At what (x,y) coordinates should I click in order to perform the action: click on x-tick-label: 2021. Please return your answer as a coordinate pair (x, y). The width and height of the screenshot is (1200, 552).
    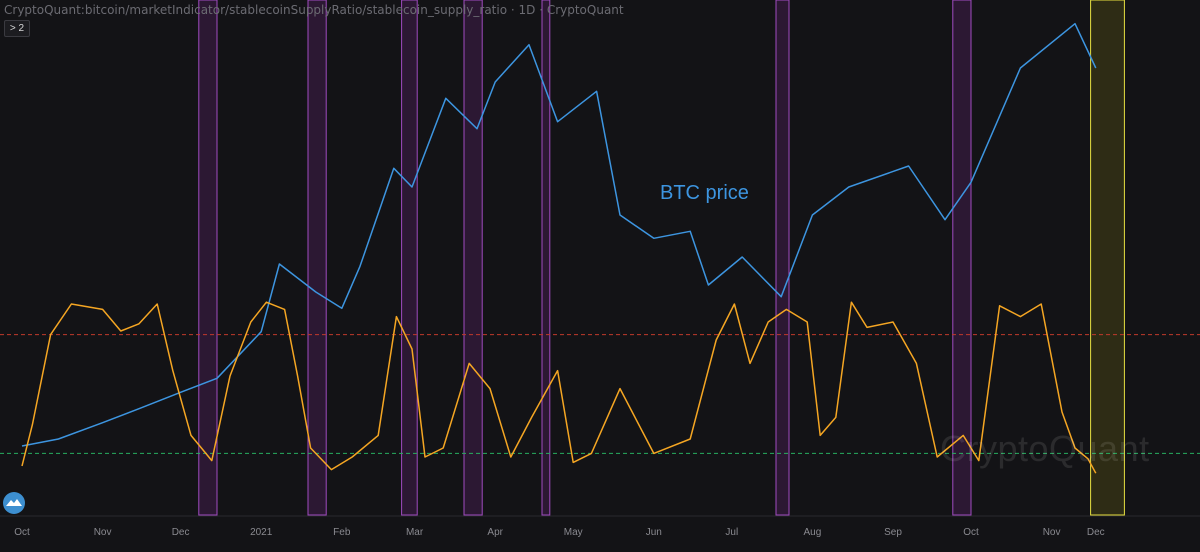
    Looking at the image, I should click on (261, 532).